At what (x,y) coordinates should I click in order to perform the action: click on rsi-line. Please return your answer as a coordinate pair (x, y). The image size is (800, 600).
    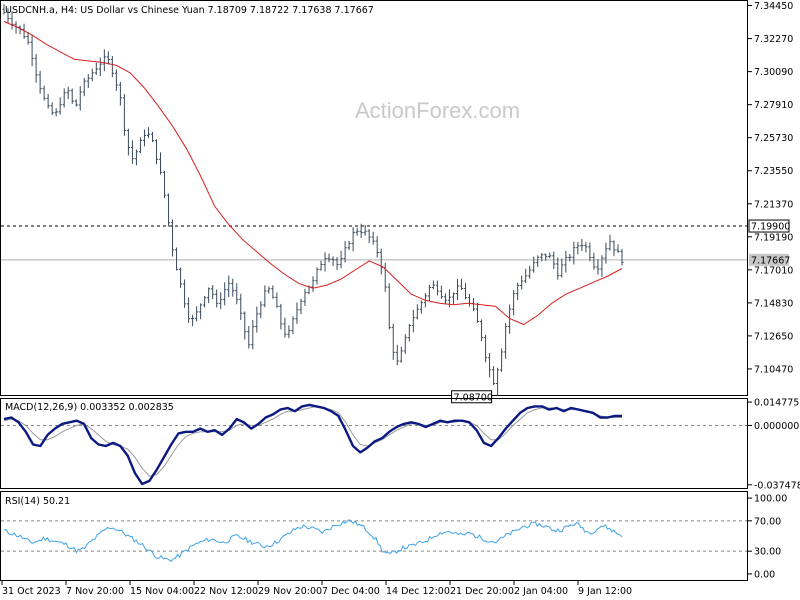
    Looking at the image, I should click on (313, 541).